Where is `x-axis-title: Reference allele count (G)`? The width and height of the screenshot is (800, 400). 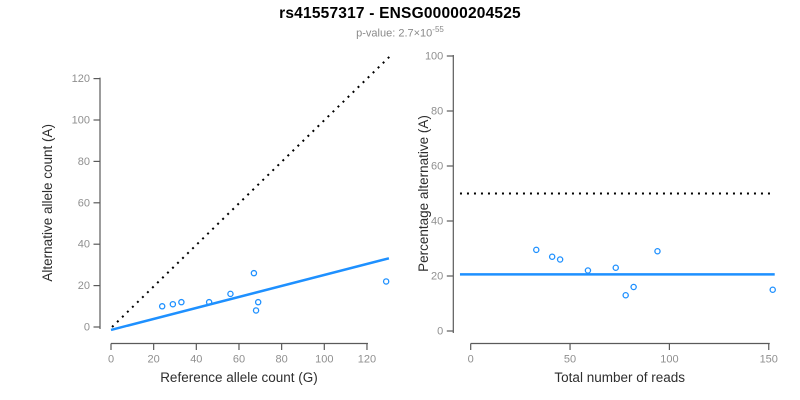 x-axis-title: Reference allele count (G) is located at coordinates (239, 377).